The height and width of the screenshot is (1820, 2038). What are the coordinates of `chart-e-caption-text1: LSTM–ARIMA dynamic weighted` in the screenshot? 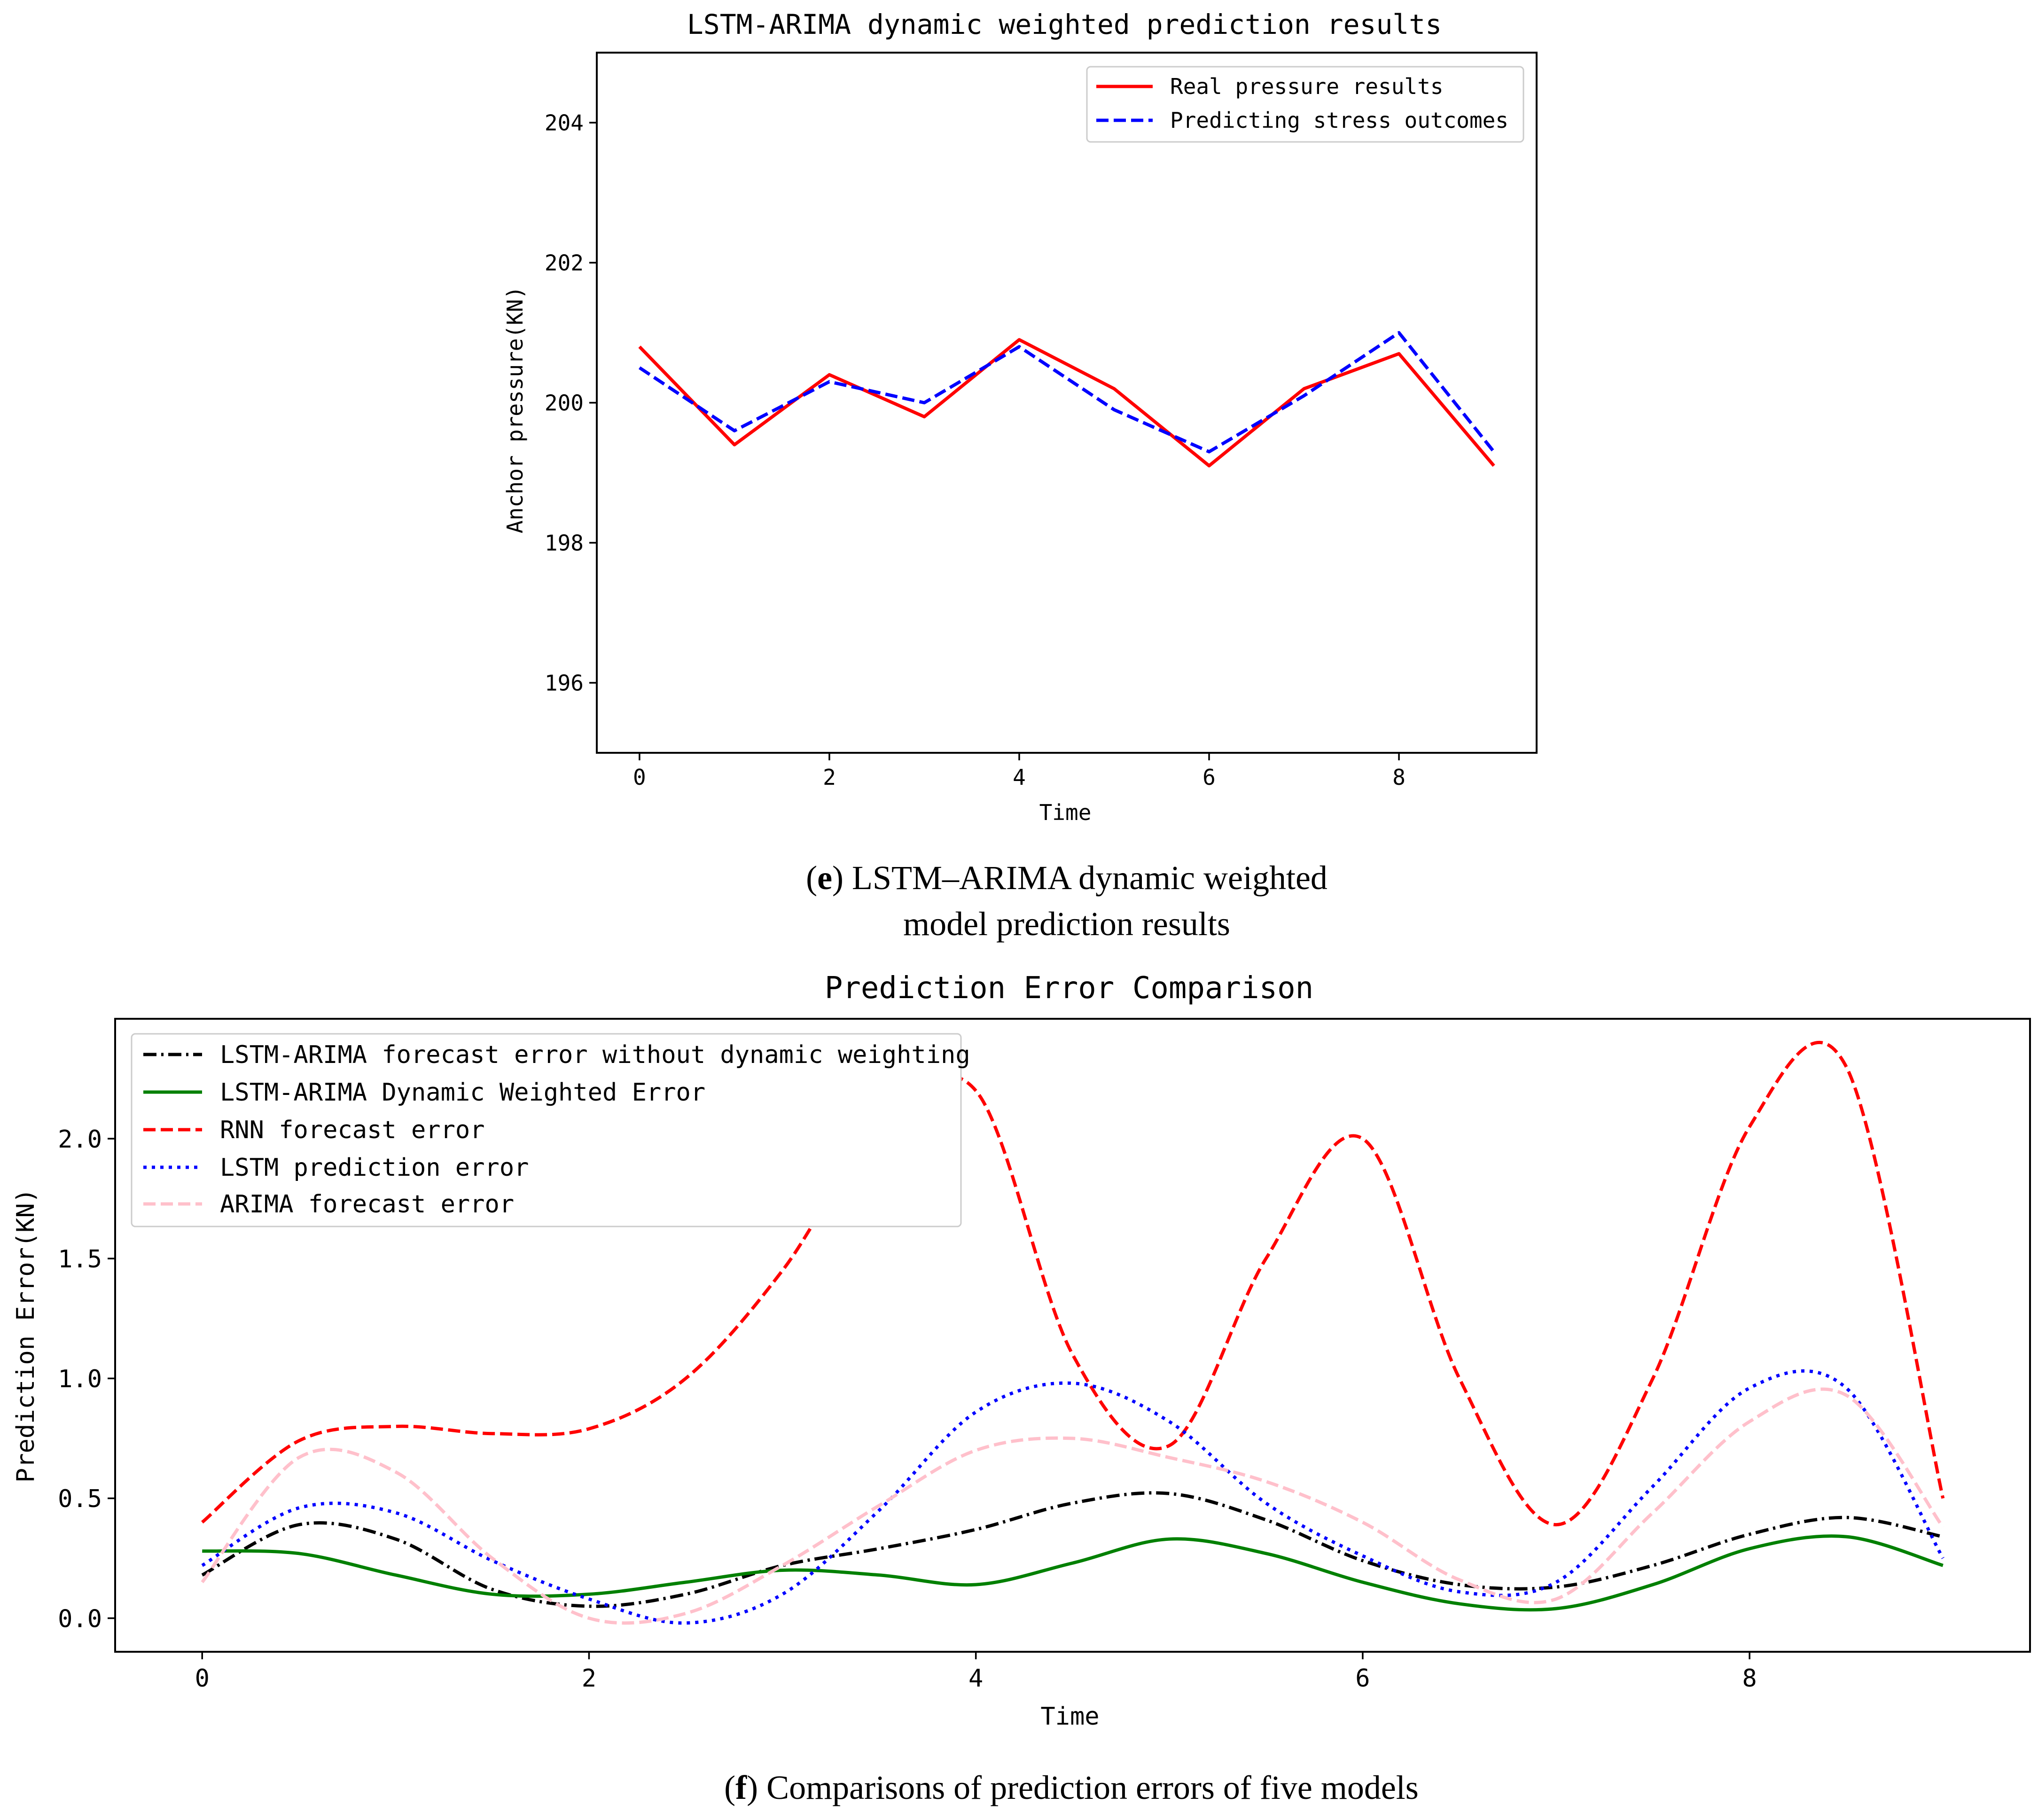 It's located at (1085, 878).